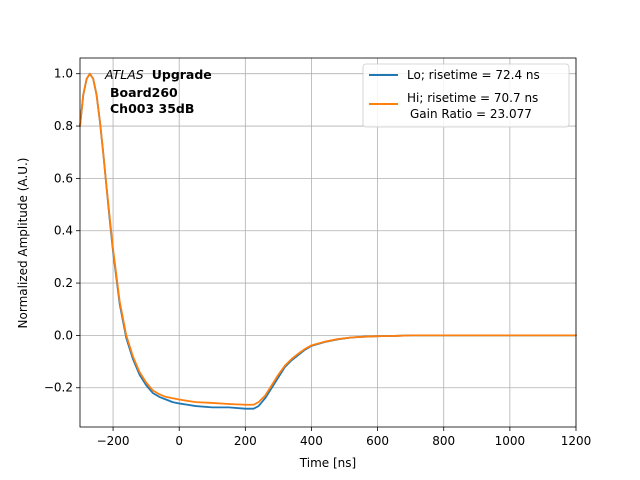  What do you see at coordinates (23, 243) in the screenshot?
I see `y-axis-label: Normalized Amplitude (A.U.)` at bounding box center [23, 243].